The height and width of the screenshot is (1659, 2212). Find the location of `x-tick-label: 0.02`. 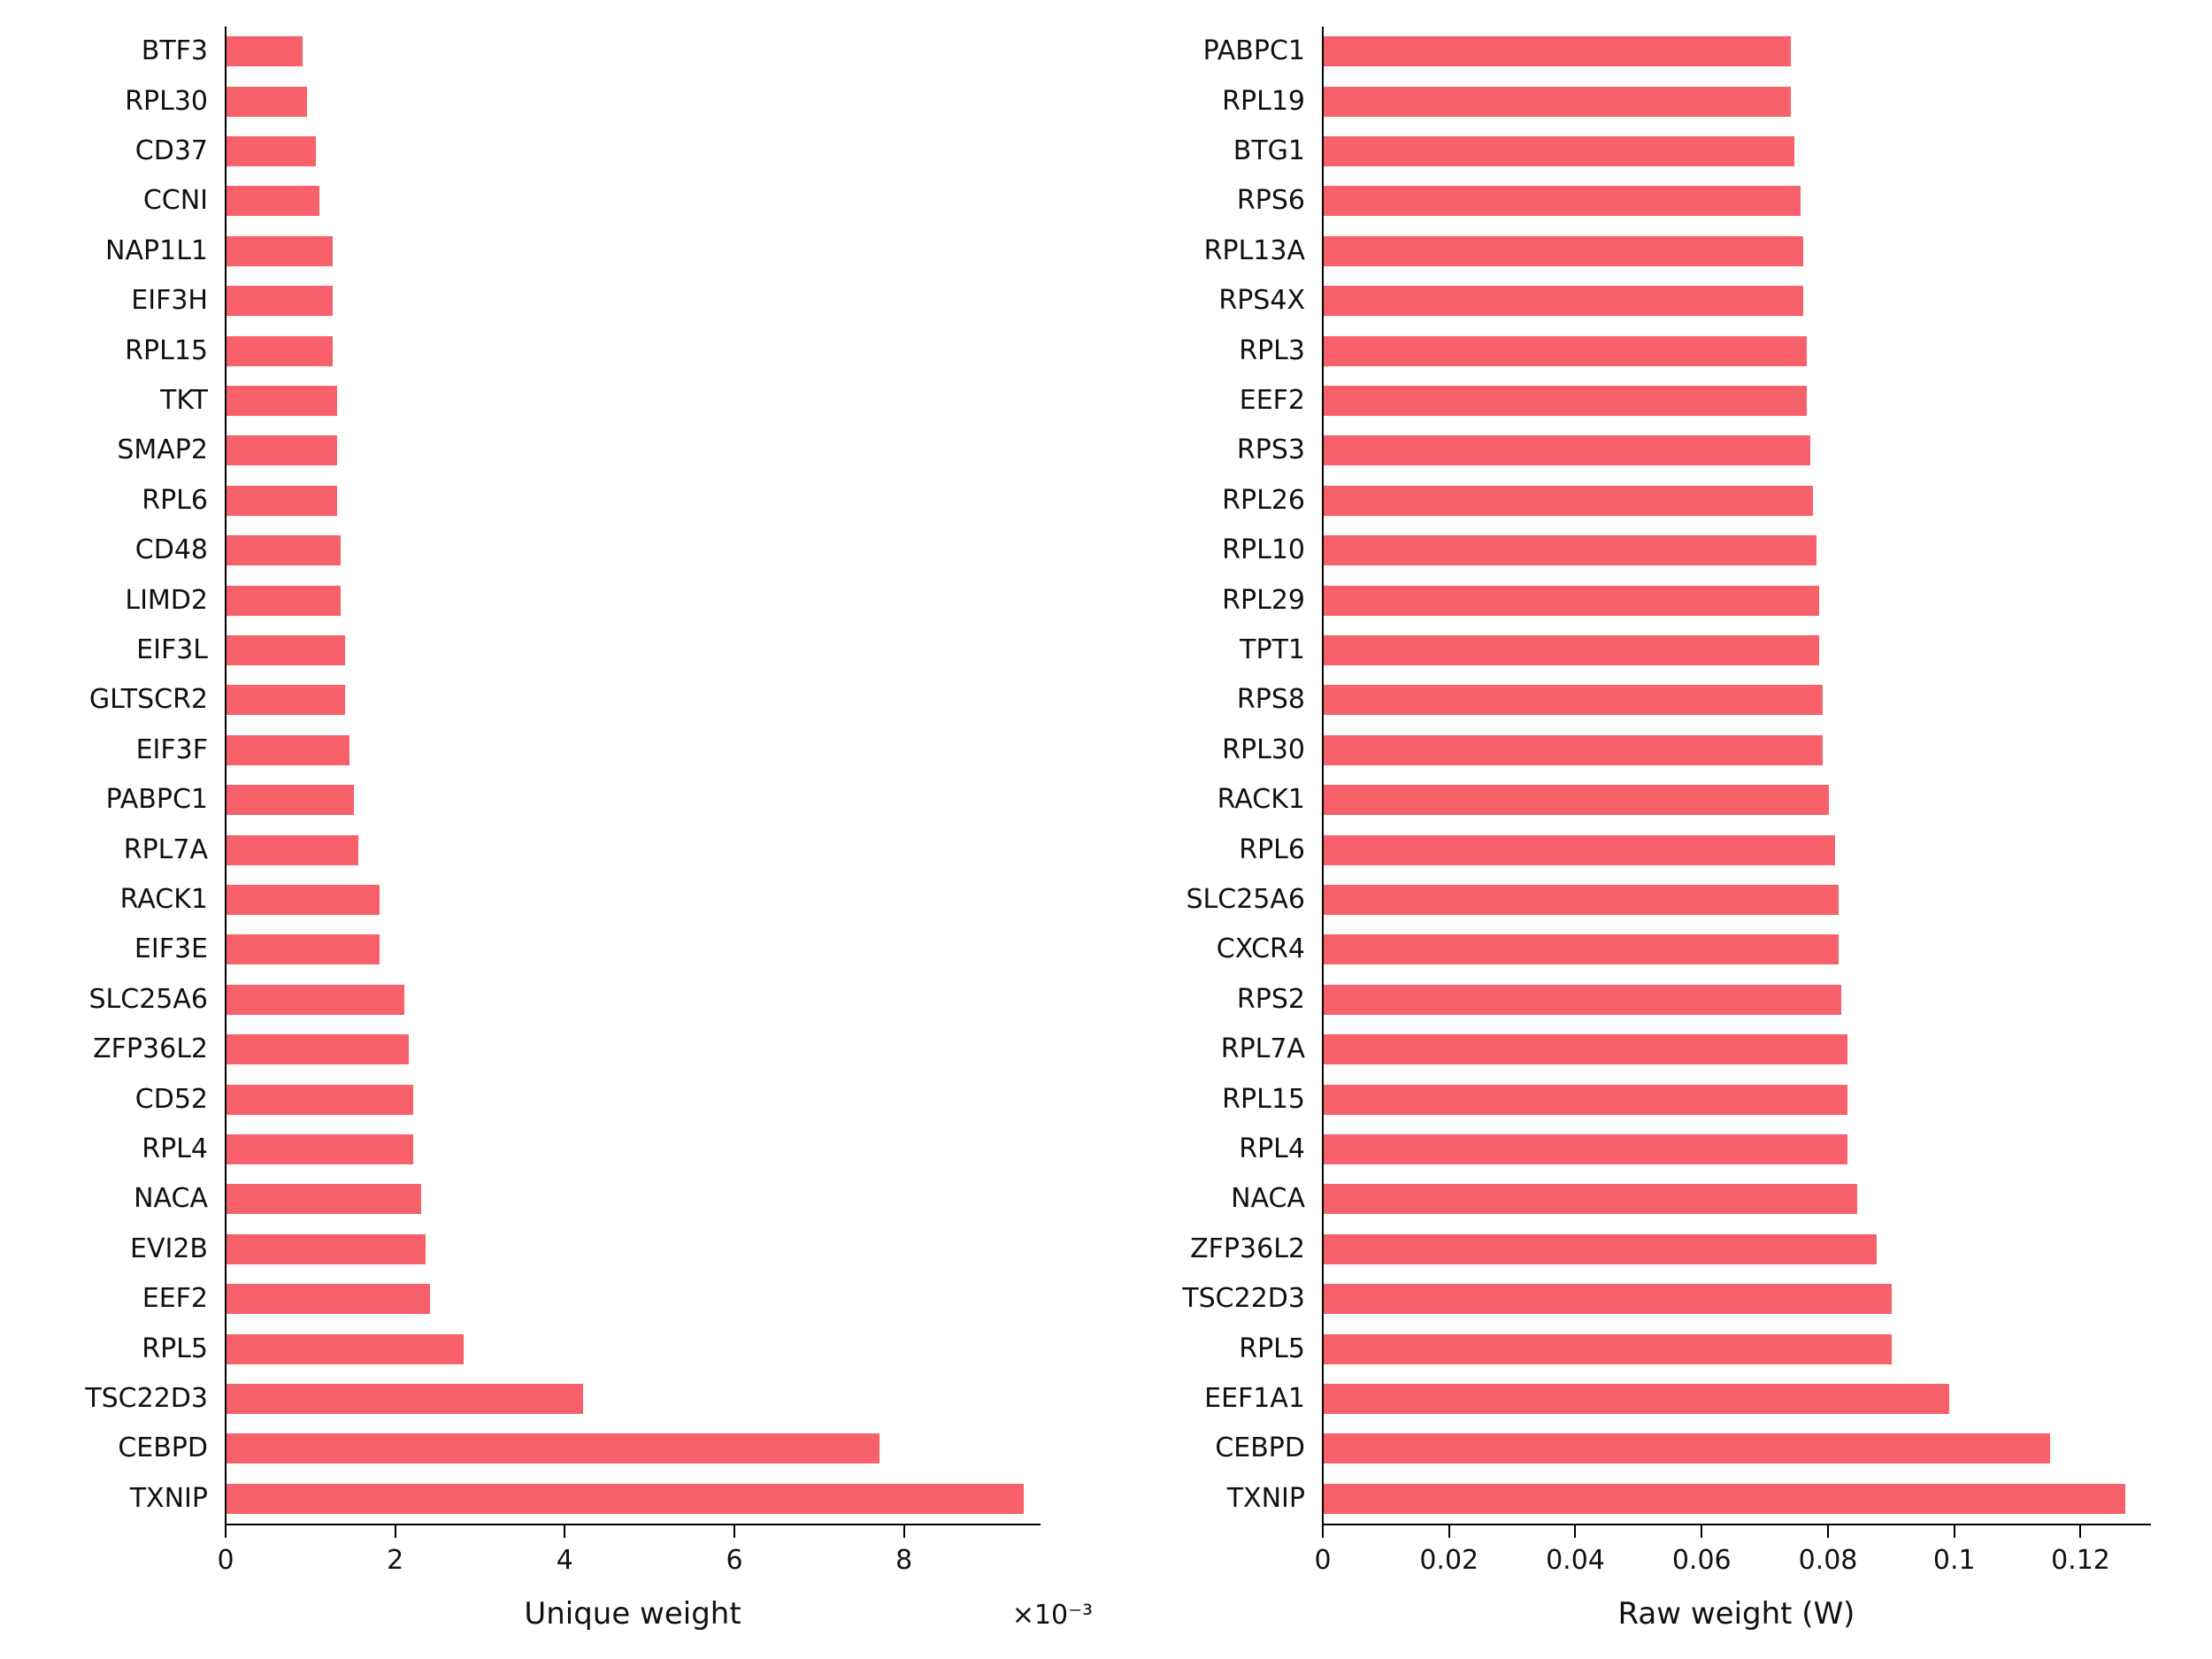

x-tick-label: 0.02 is located at coordinates (1449, 1561).